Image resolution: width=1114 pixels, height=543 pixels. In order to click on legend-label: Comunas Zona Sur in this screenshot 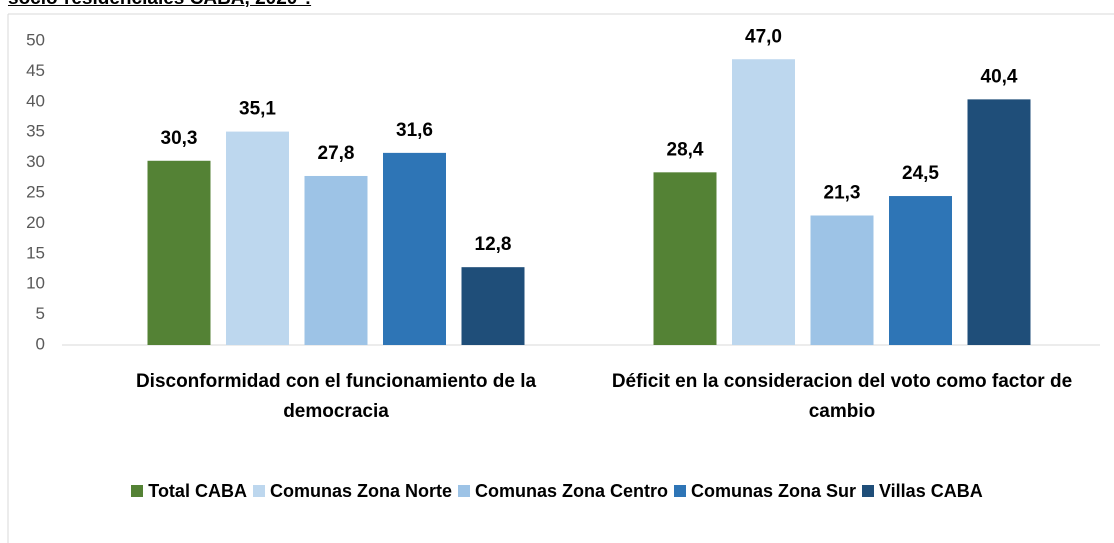, I will do `click(773, 491)`.